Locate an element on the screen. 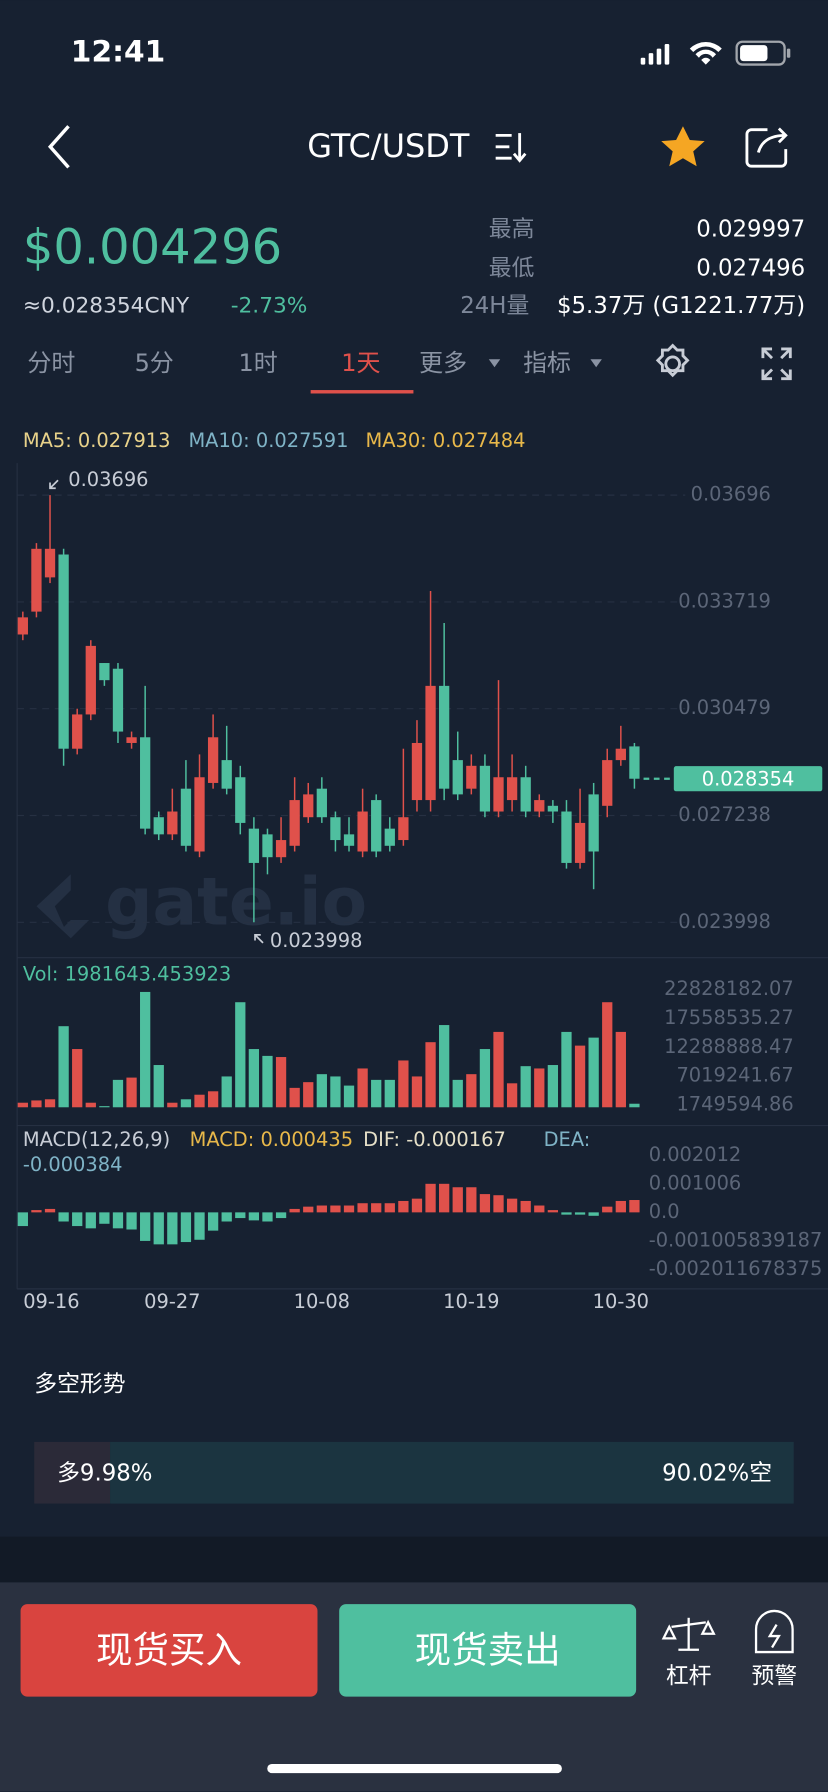 The height and width of the screenshot is (1792, 828). interval-tab: 1天 is located at coordinates (360, 363).